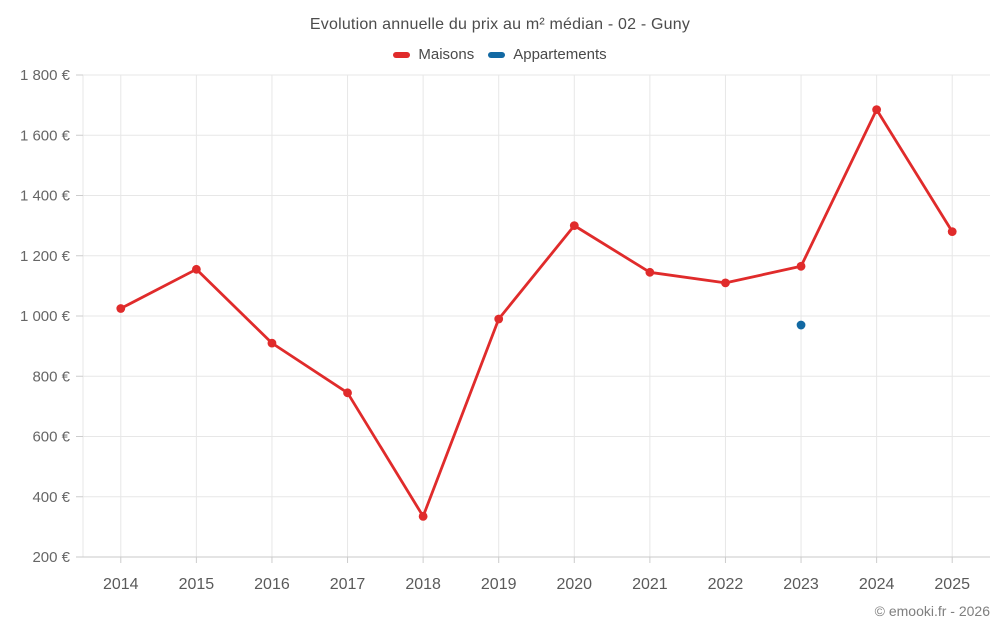 This screenshot has width=1000, height=625. I want to click on y-axis-label-800: 800 €, so click(51, 376).